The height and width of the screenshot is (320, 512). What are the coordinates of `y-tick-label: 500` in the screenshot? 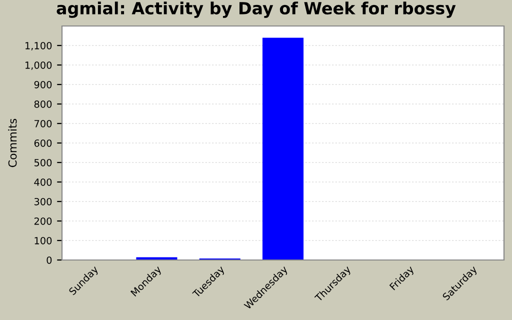 It's located at (43, 162).